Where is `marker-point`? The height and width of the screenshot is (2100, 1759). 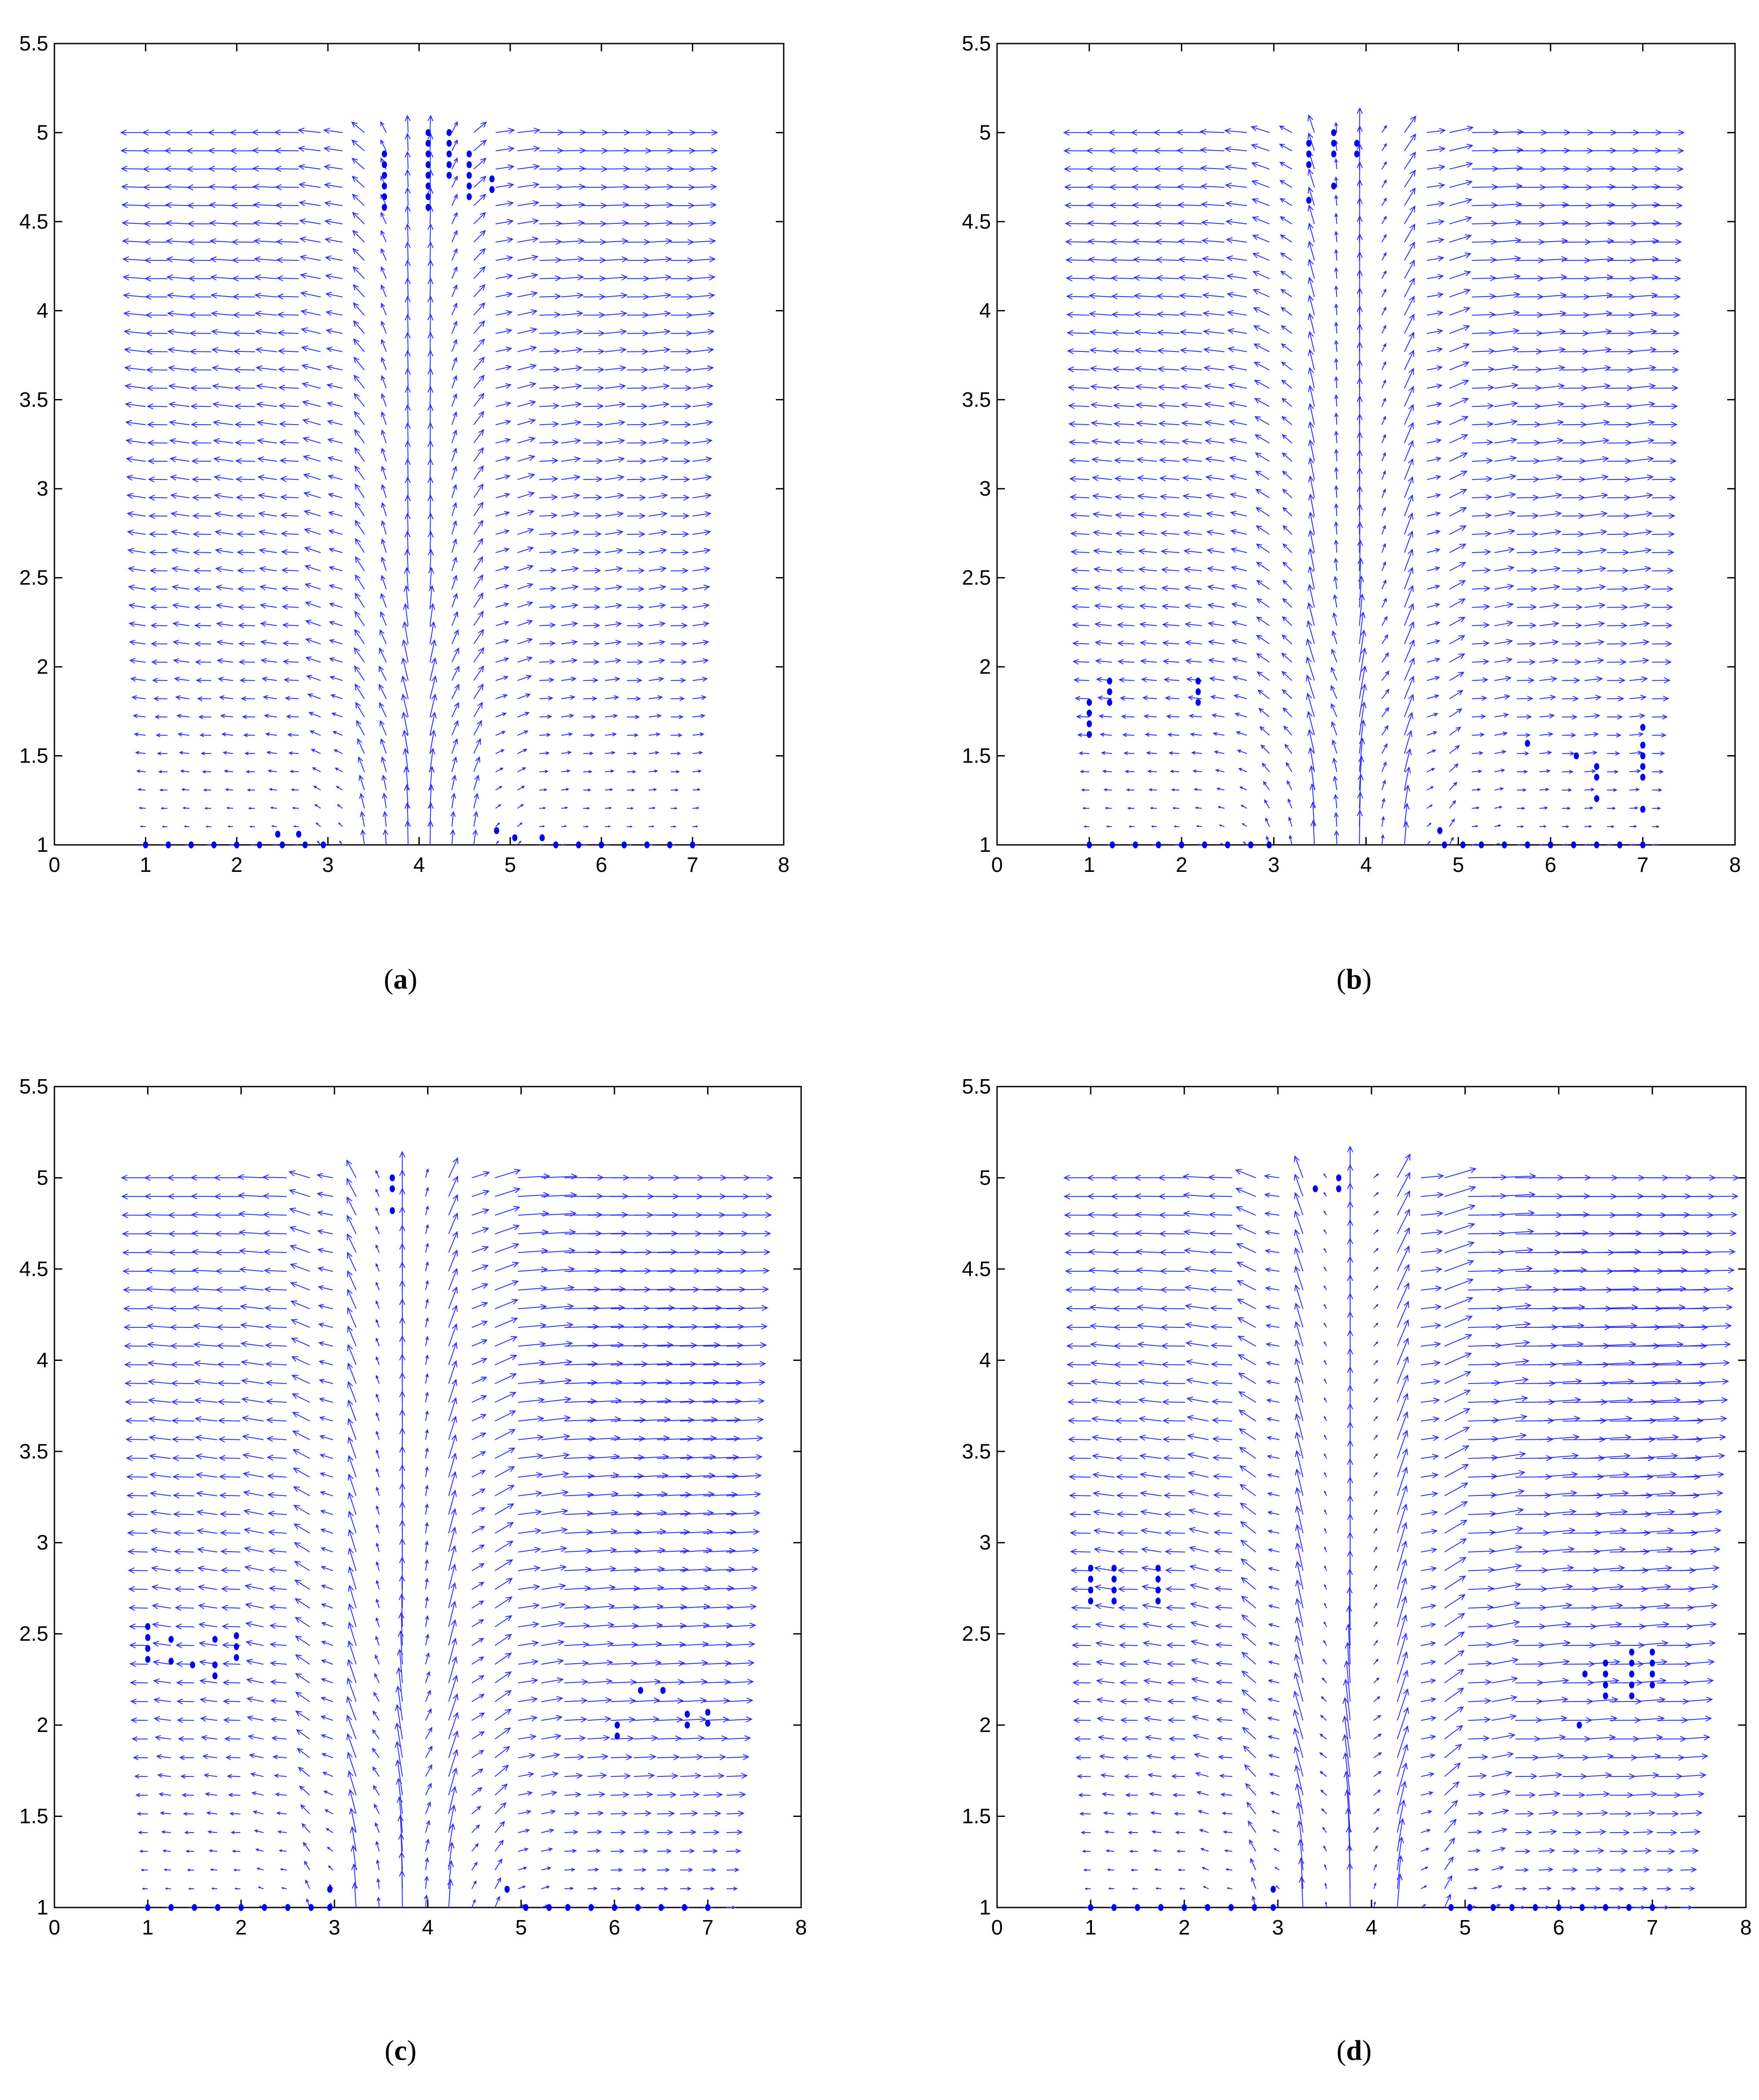
marker-point is located at coordinates (428, 154).